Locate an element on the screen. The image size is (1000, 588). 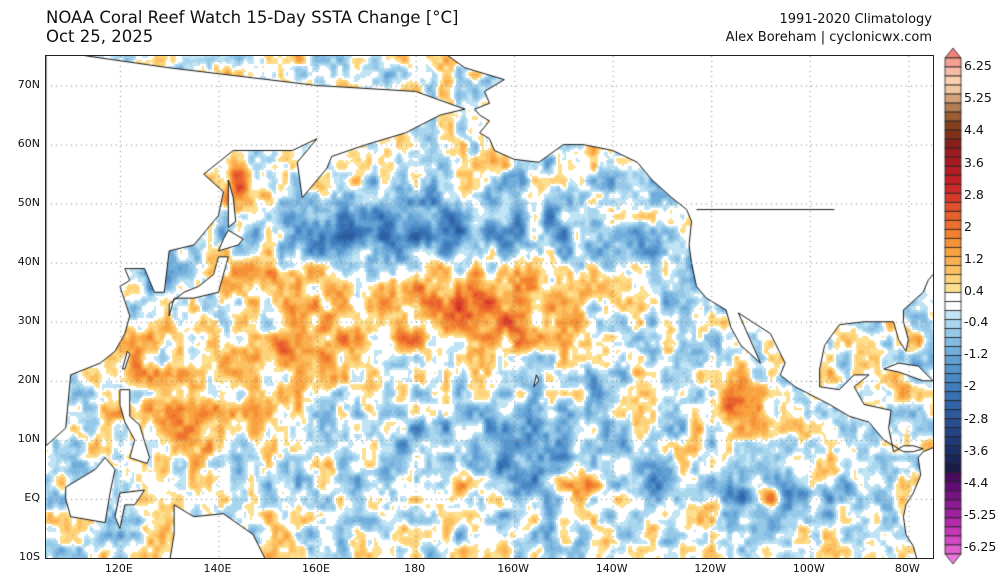
colorbar-label: -3.6 is located at coordinates (976, 450).